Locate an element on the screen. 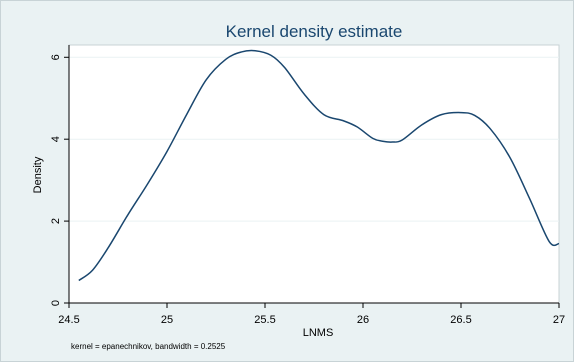  x-tick-label: 25 is located at coordinates (167, 320).